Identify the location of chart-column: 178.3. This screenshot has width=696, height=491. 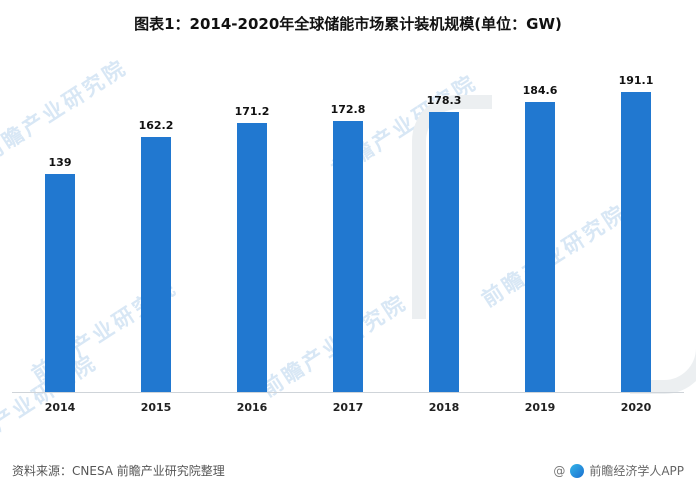
(444, 243).